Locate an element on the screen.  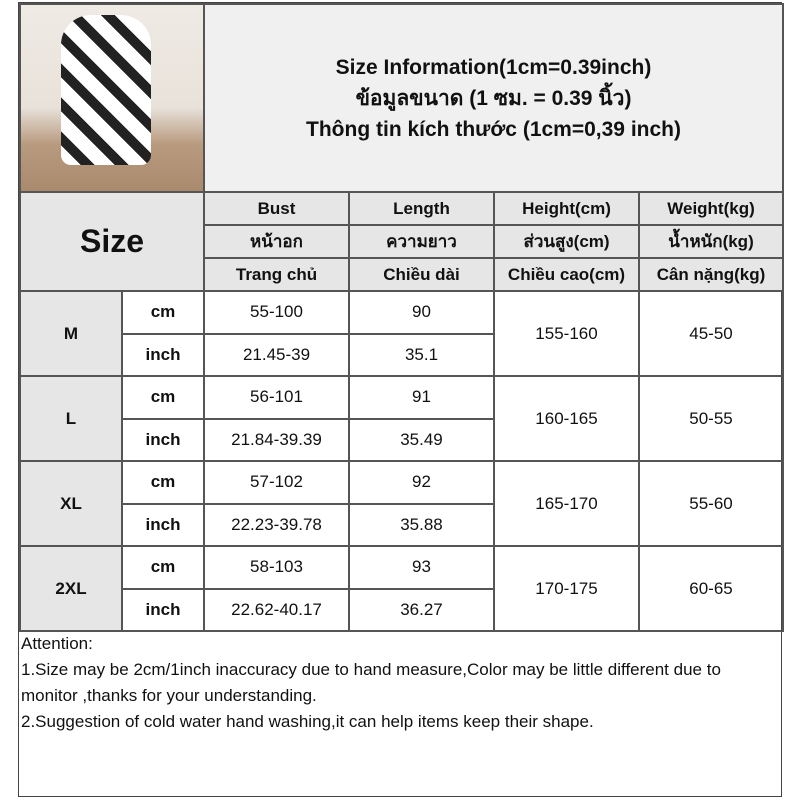
length-inch: 35.88 is located at coordinates (421, 524).